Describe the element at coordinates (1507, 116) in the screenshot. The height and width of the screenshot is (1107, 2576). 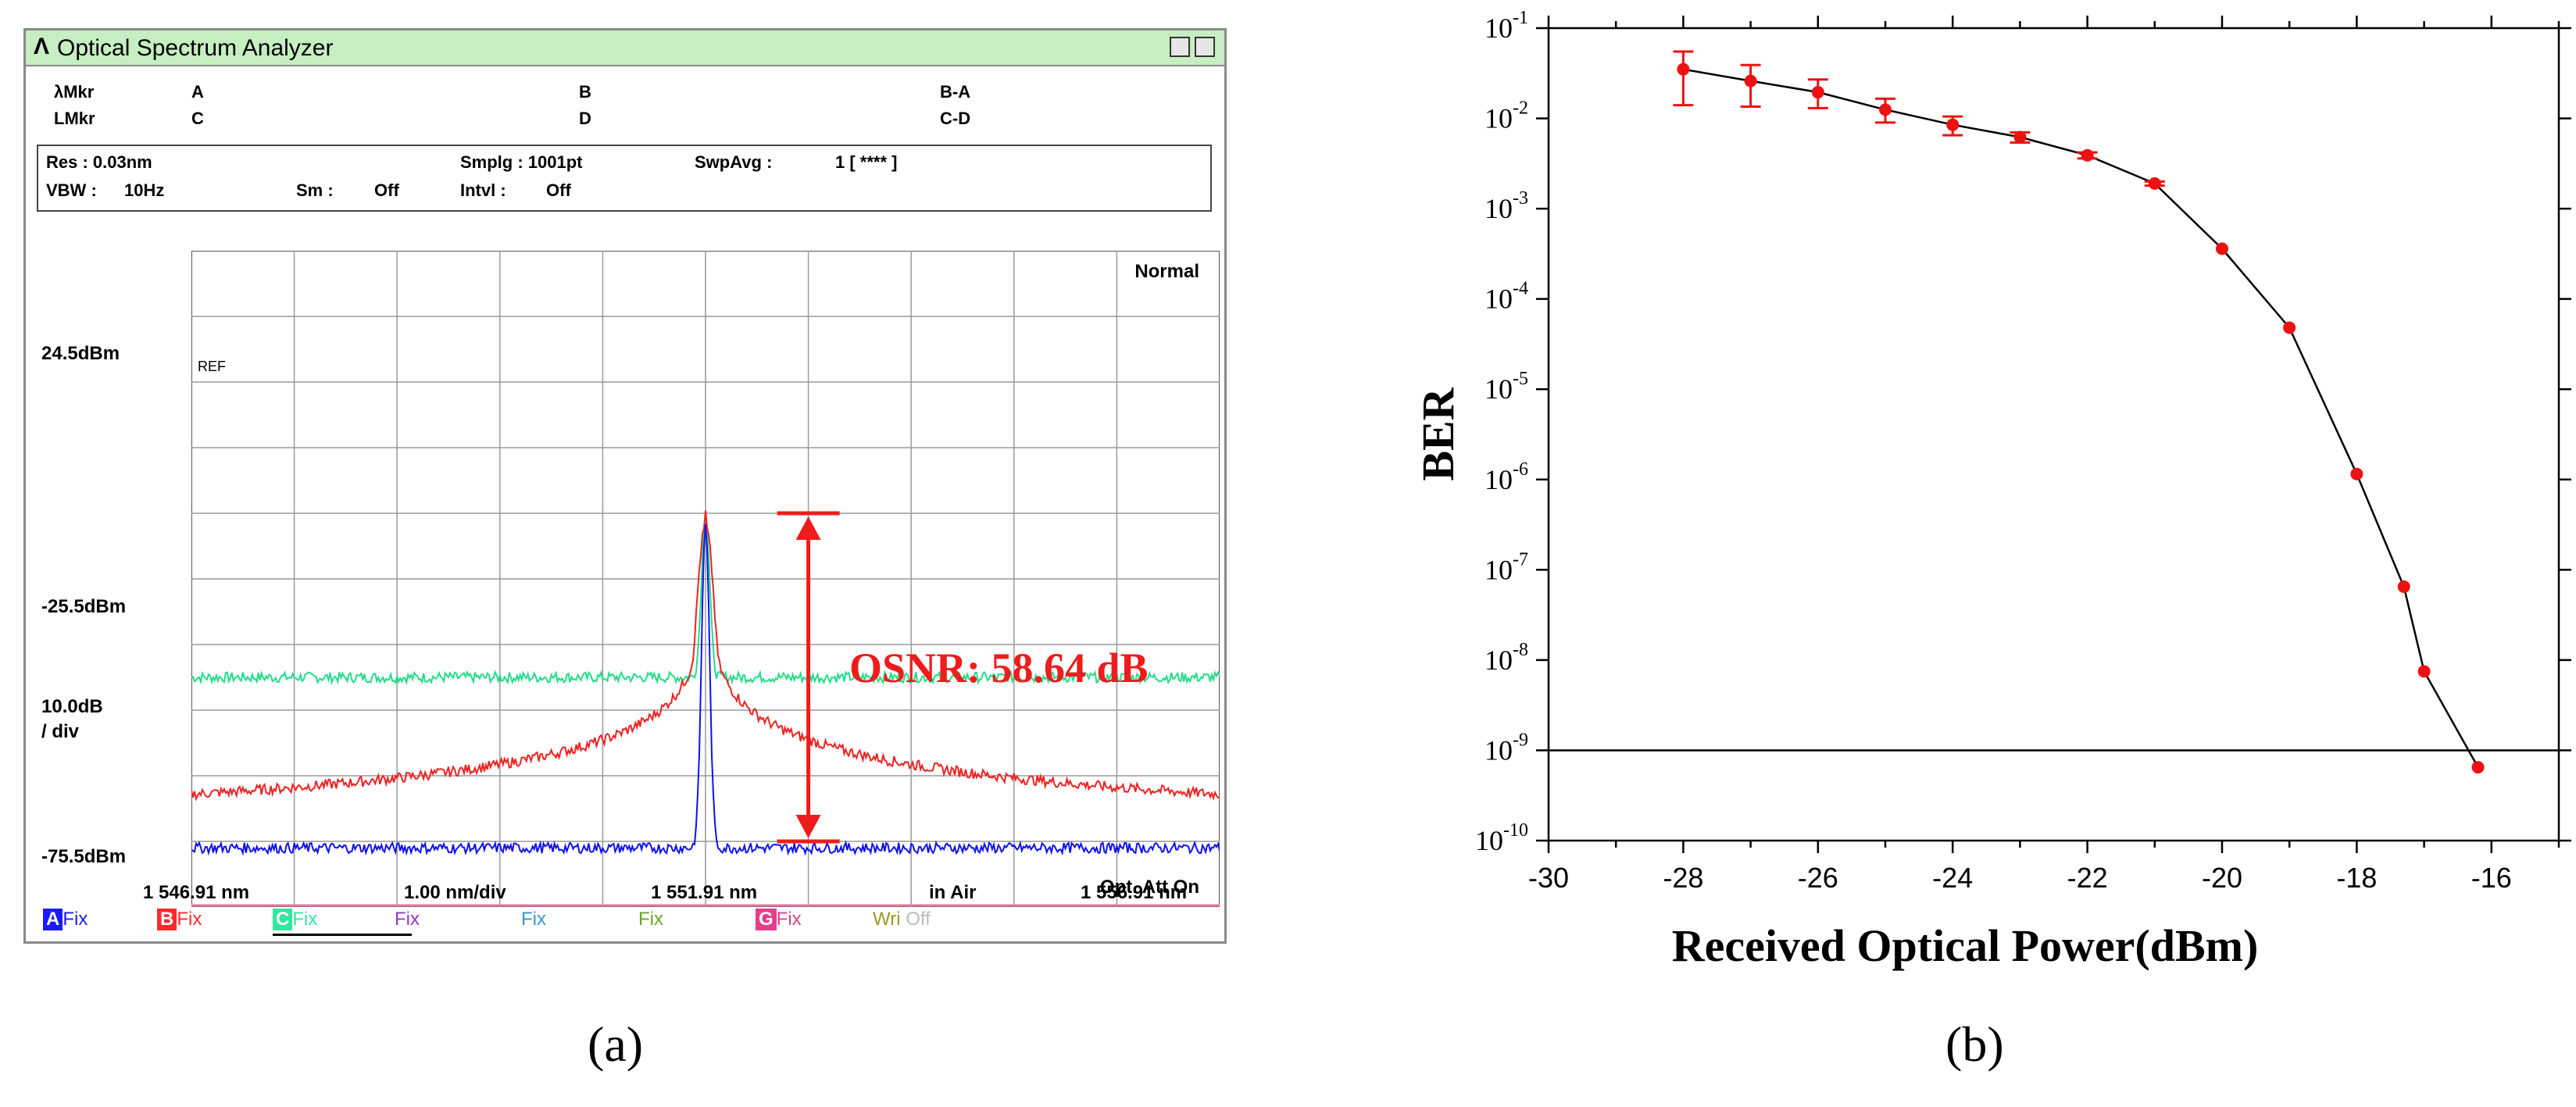
I see `y-tick-label: 10⁻²` at that location.